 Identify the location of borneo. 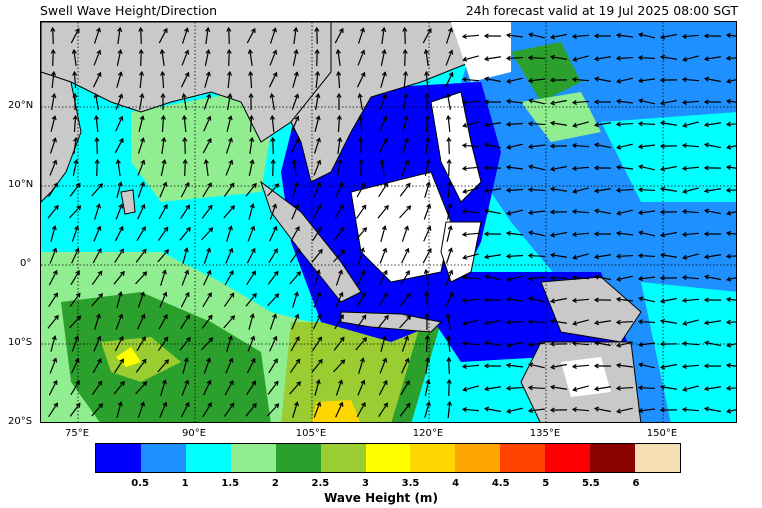
(401, 227).